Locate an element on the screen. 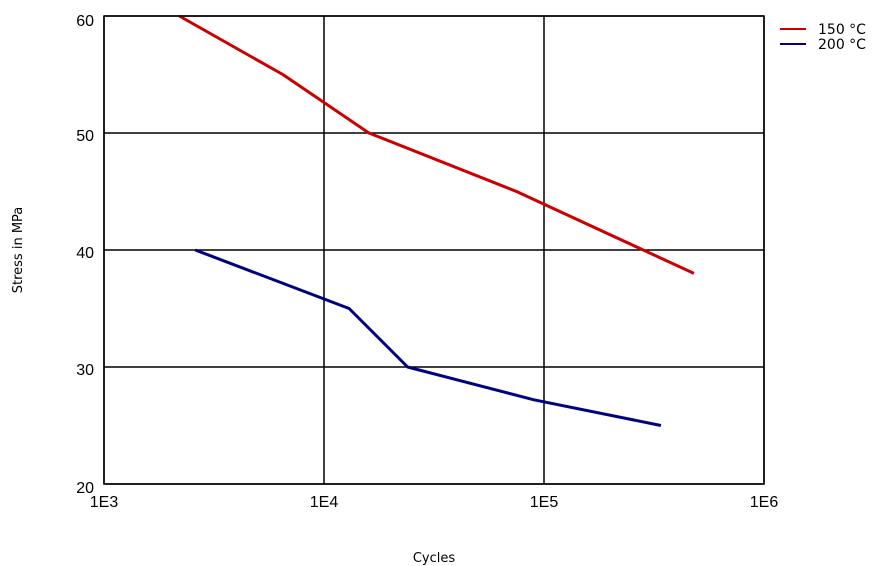 Image resolution: width=885 pixels, height=566 pixels. legend-label: 200 °C is located at coordinates (842, 45).